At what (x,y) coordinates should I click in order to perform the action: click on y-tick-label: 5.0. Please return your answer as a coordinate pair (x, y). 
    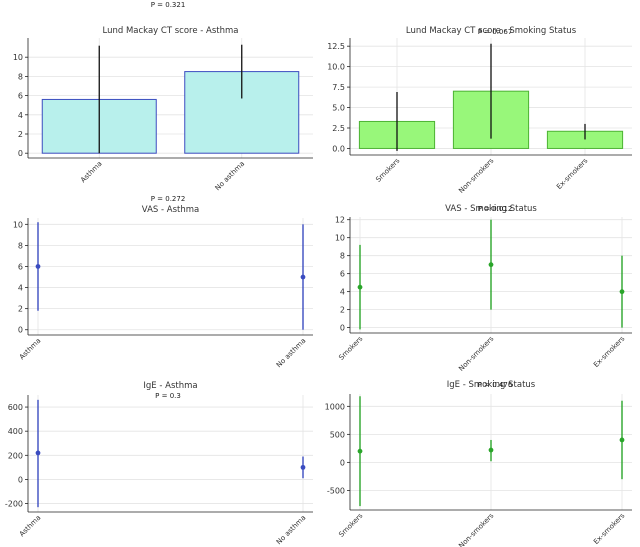
    Looking at the image, I should click on (338, 108).